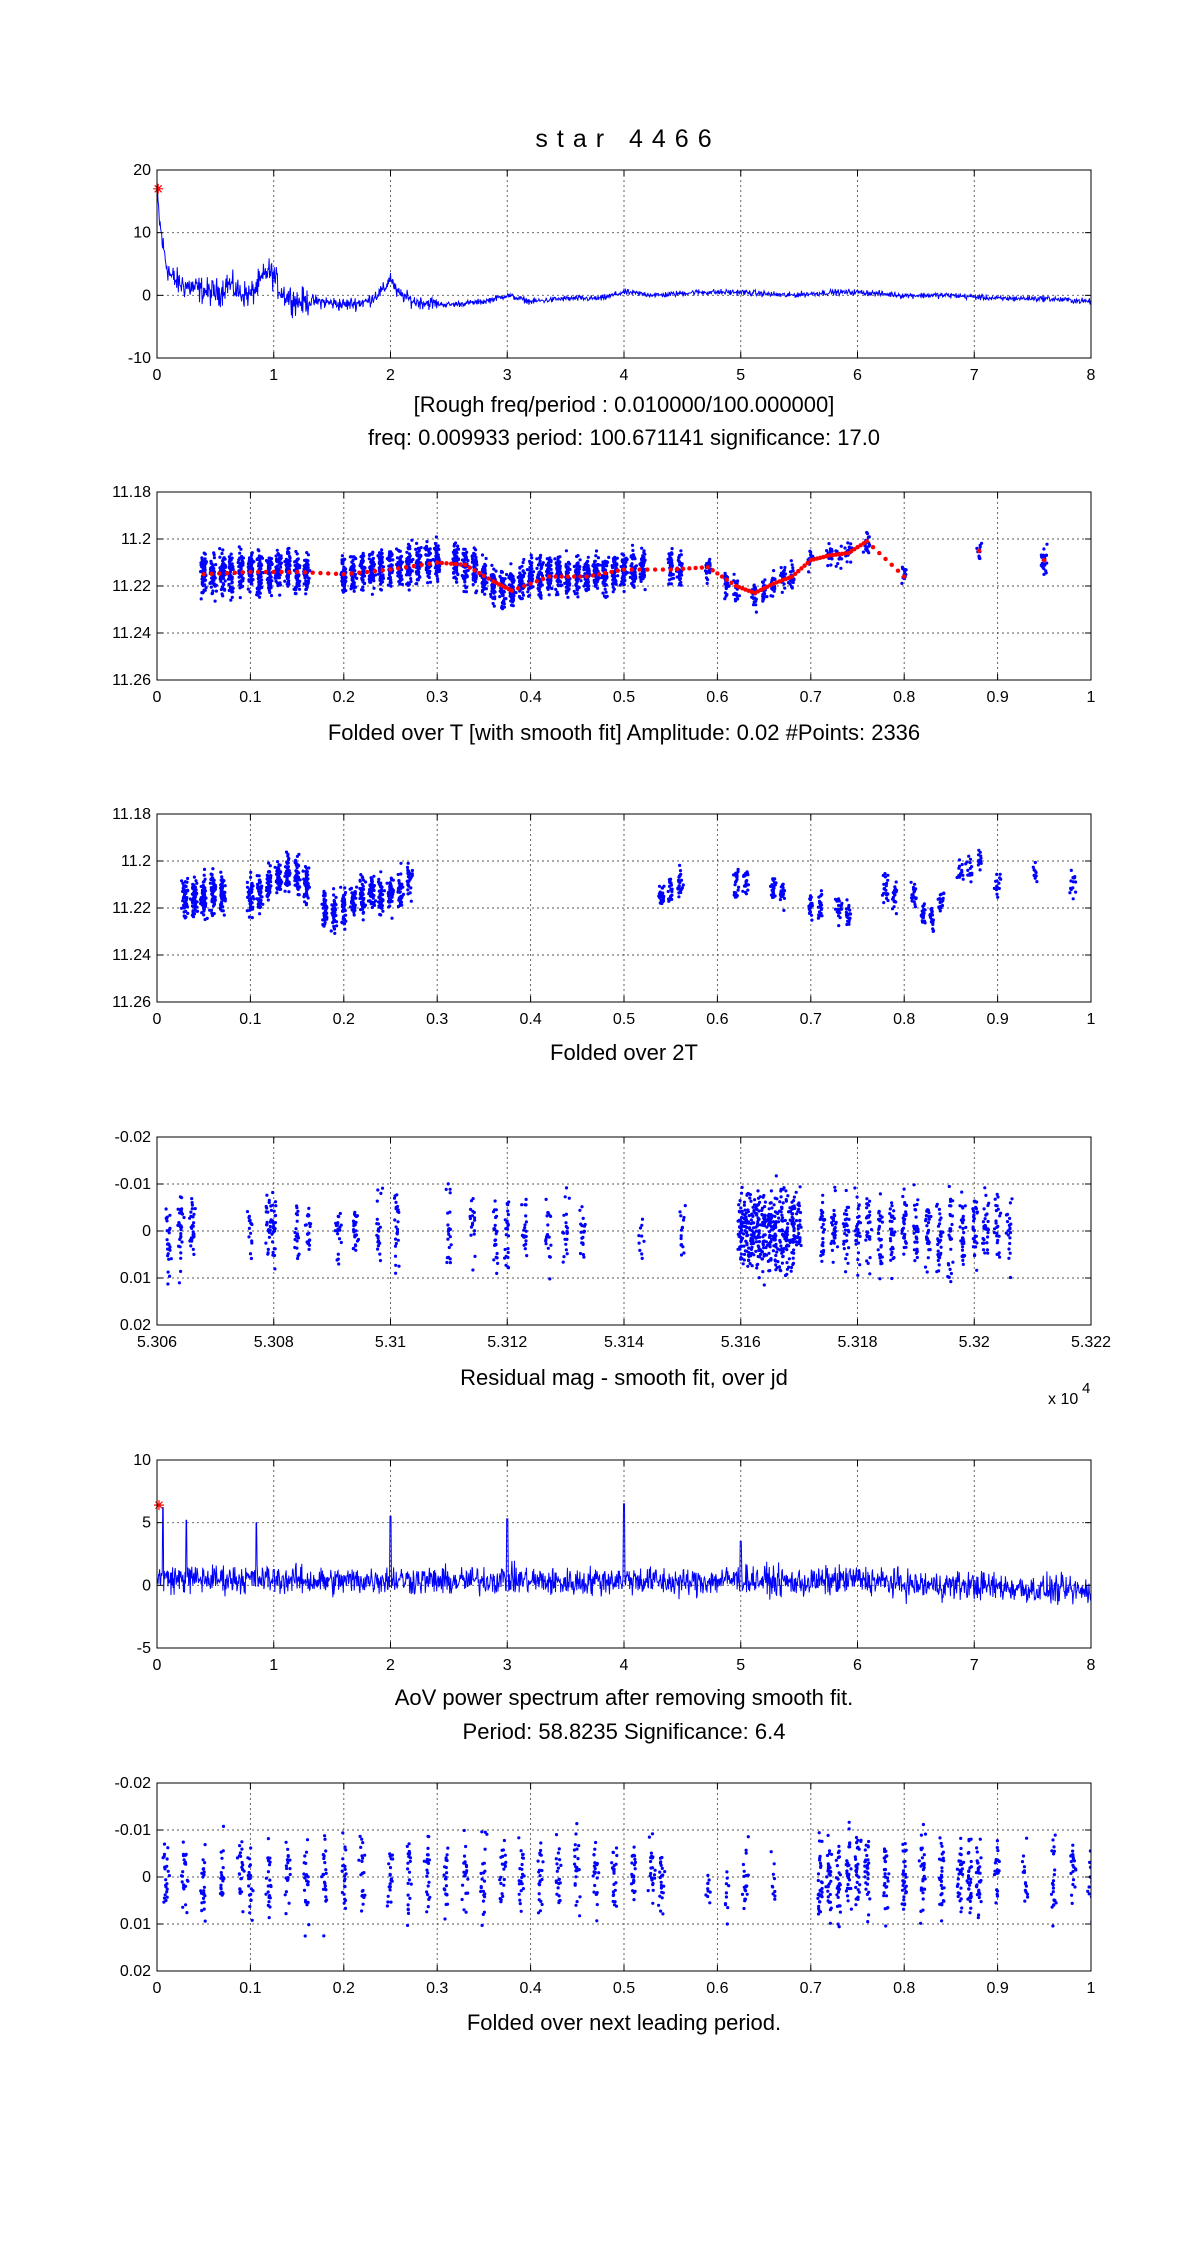 This screenshot has height=2251, width=1200. What do you see at coordinates (857, 375) in the screenshot?
I see `x-tick-label: 6` at bounding box center [857, 375].